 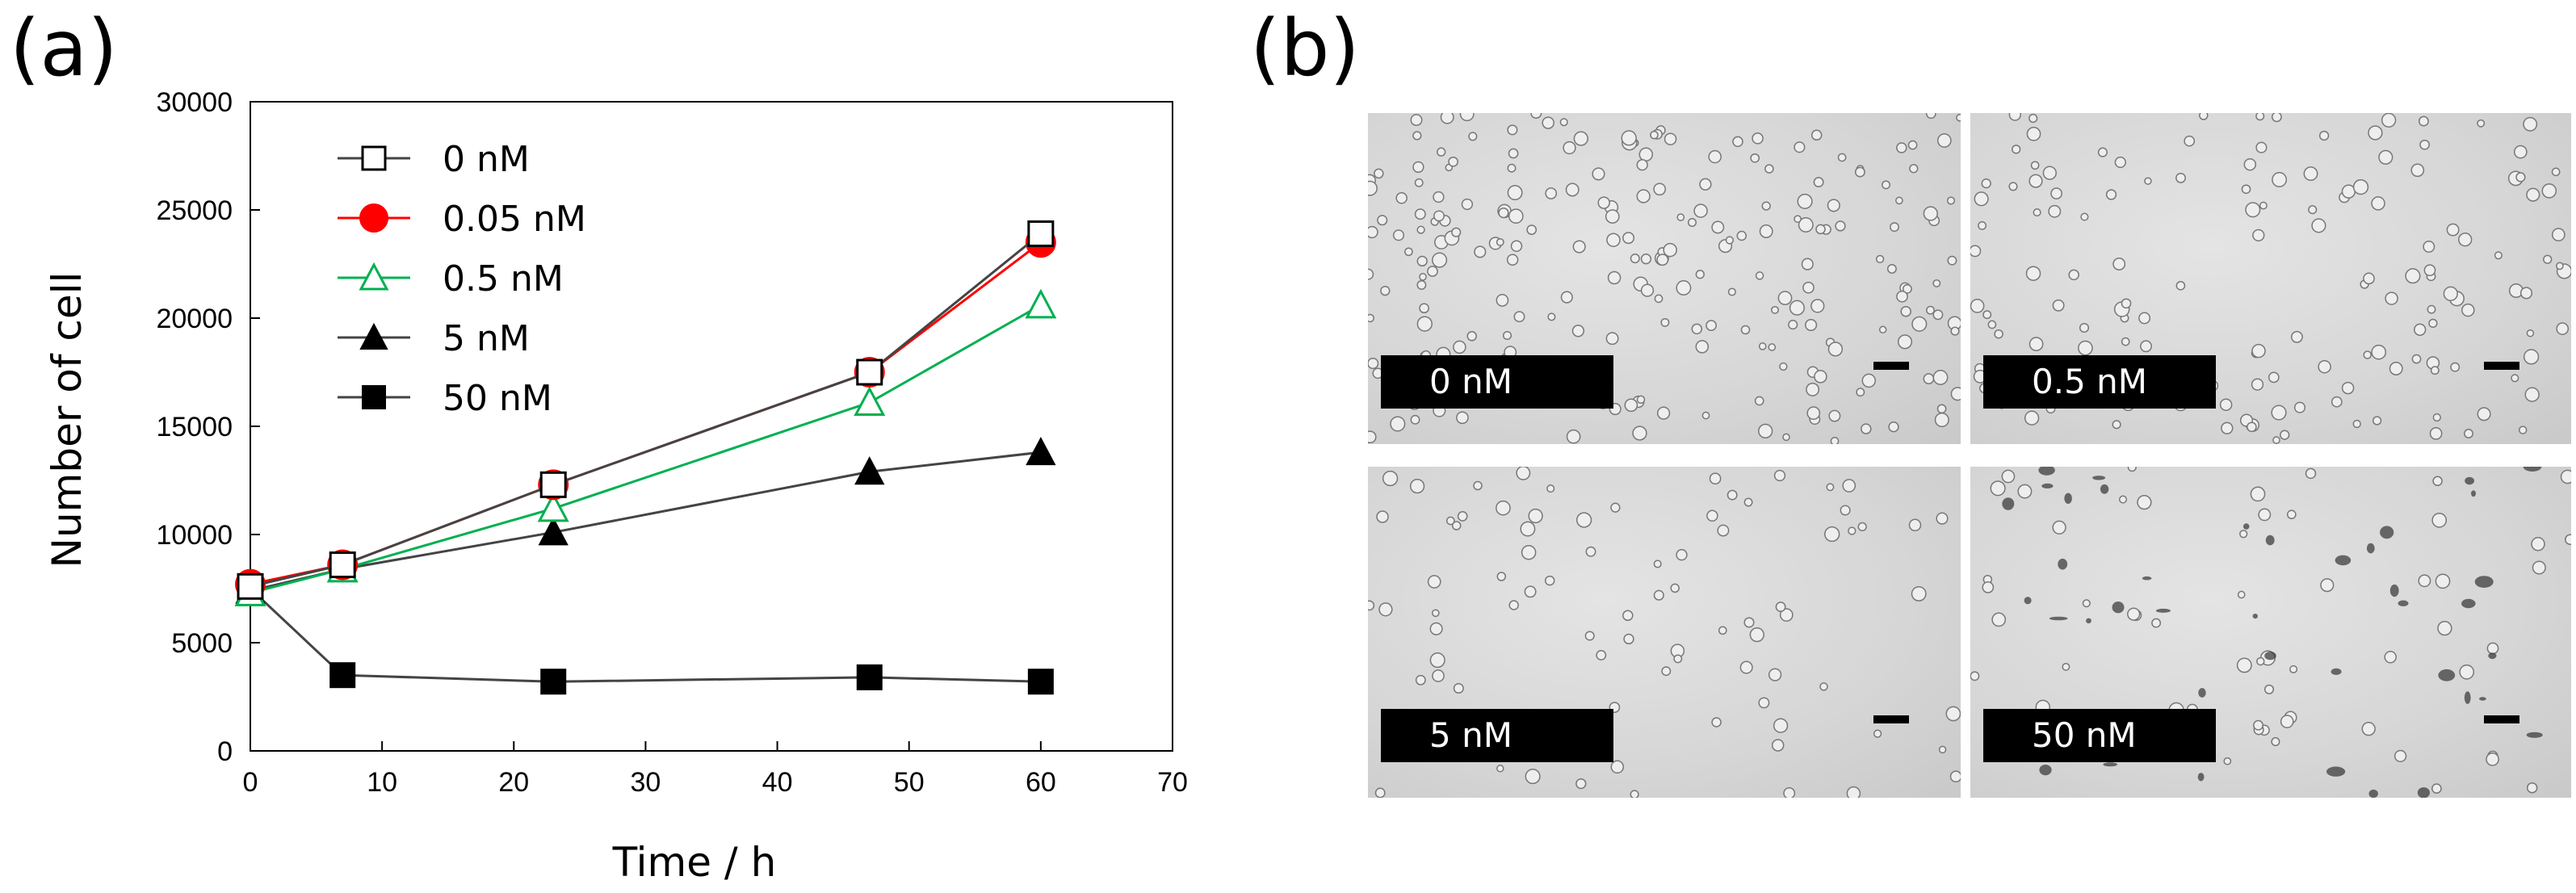 I want to click on panel-a-label: (a), so click(x=64, y=48).